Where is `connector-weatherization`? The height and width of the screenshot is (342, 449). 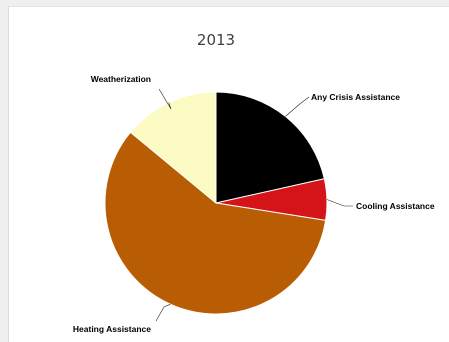
connector-weatherization is located at coordinates (165, 99).